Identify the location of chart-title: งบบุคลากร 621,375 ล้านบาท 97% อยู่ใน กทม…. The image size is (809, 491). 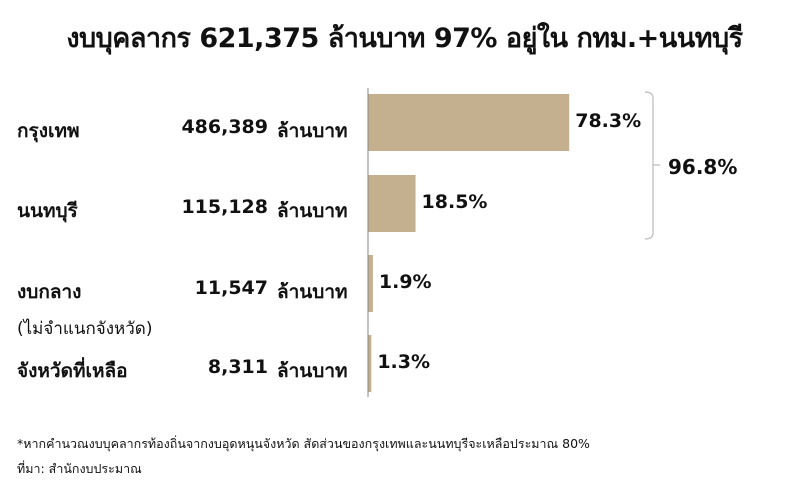
(404, 38).